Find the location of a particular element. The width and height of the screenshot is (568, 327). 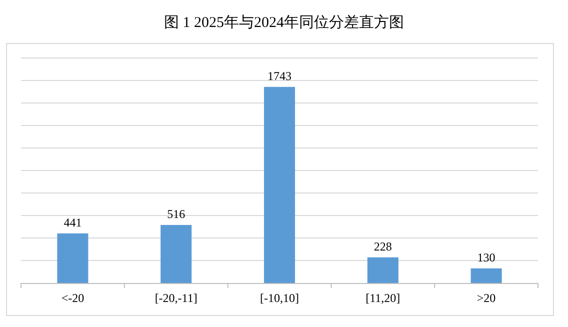

x-tick-label: >20 is located at coordinates (486, 298).